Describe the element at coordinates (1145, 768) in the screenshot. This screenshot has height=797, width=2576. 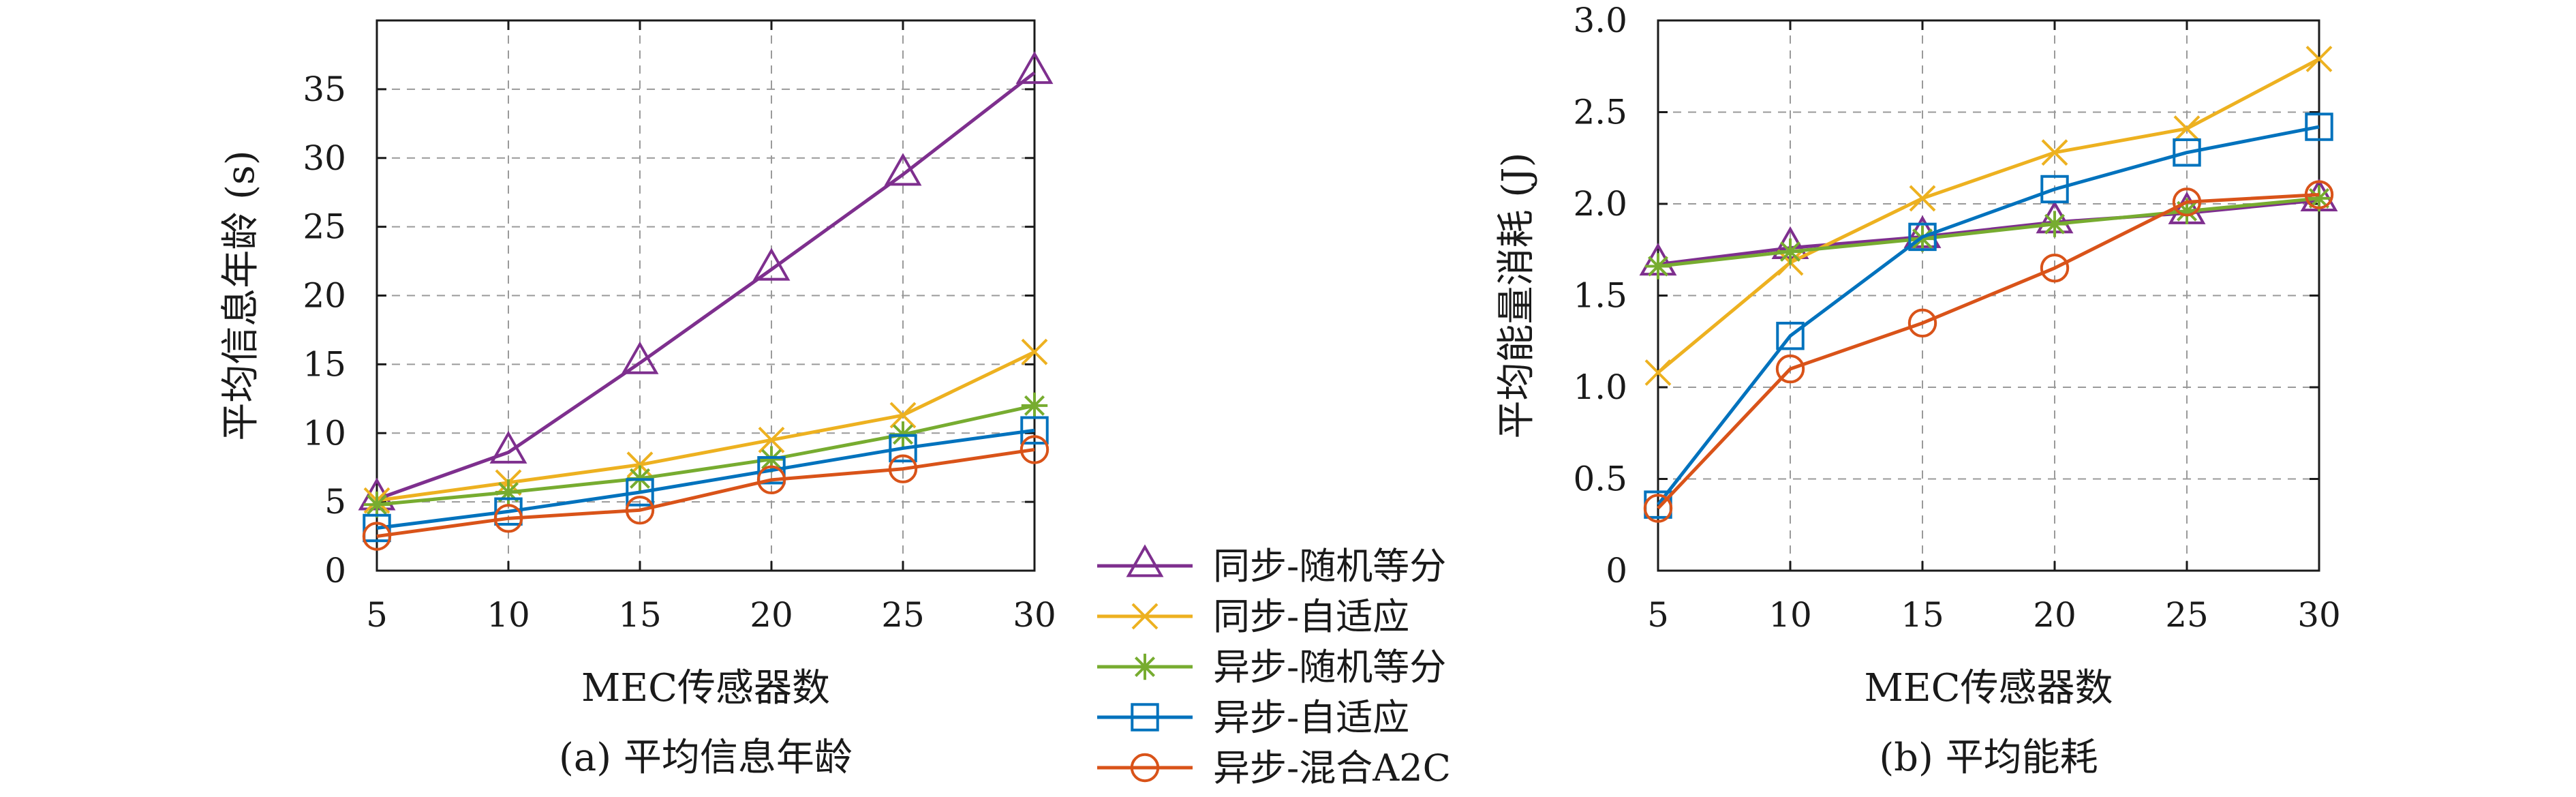
I see `circle-icon` at that location.